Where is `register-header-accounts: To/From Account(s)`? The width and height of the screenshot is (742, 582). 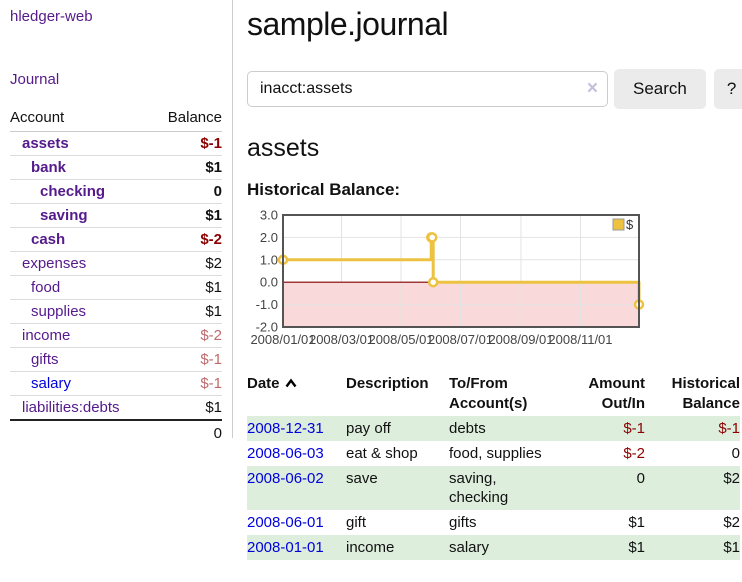
register-header-accounts: To/From Account(s) is located at coordinates (488, 393).